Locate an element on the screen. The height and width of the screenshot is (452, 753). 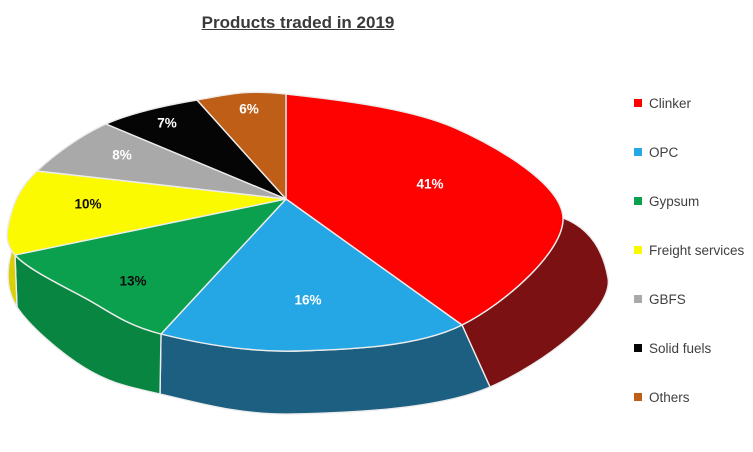
pie-slice-freight-services is located at coordinates (146, 213).